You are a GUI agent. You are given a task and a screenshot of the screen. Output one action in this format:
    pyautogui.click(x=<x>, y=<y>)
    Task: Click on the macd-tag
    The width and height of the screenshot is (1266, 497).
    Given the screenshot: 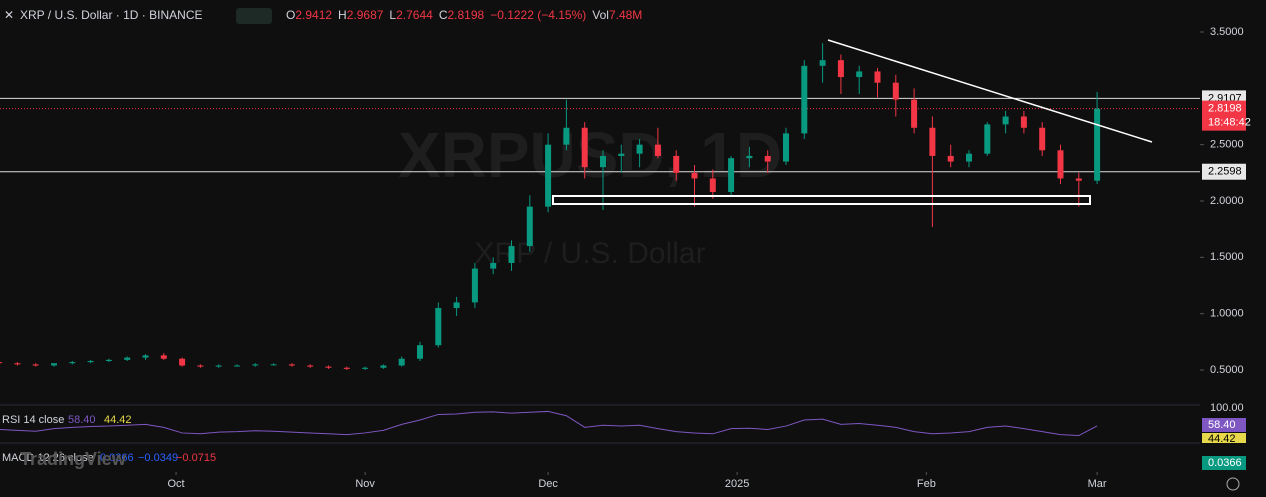 What is the action you would take?
    pyautogui.click(x=1224, y=463)
    